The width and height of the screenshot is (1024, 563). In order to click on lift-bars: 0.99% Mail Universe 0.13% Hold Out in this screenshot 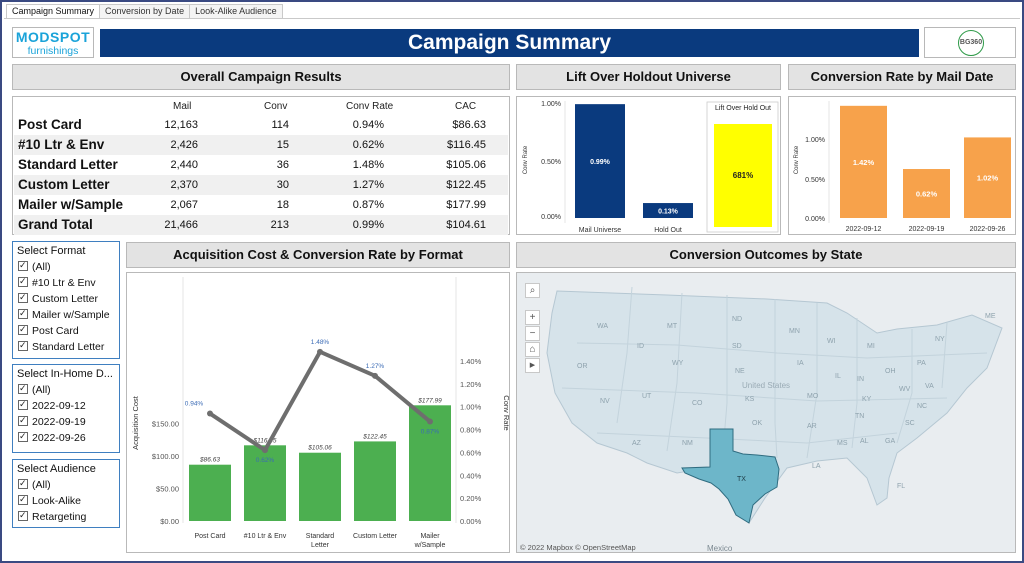, I will do `click(634, 169)`.